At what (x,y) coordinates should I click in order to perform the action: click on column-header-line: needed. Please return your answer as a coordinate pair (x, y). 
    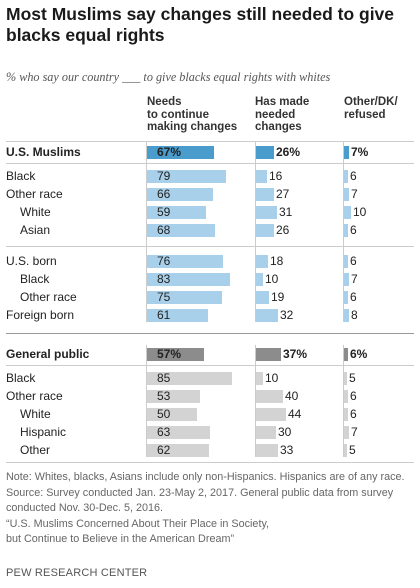
    Looking at the image, I should click on (275, 114).